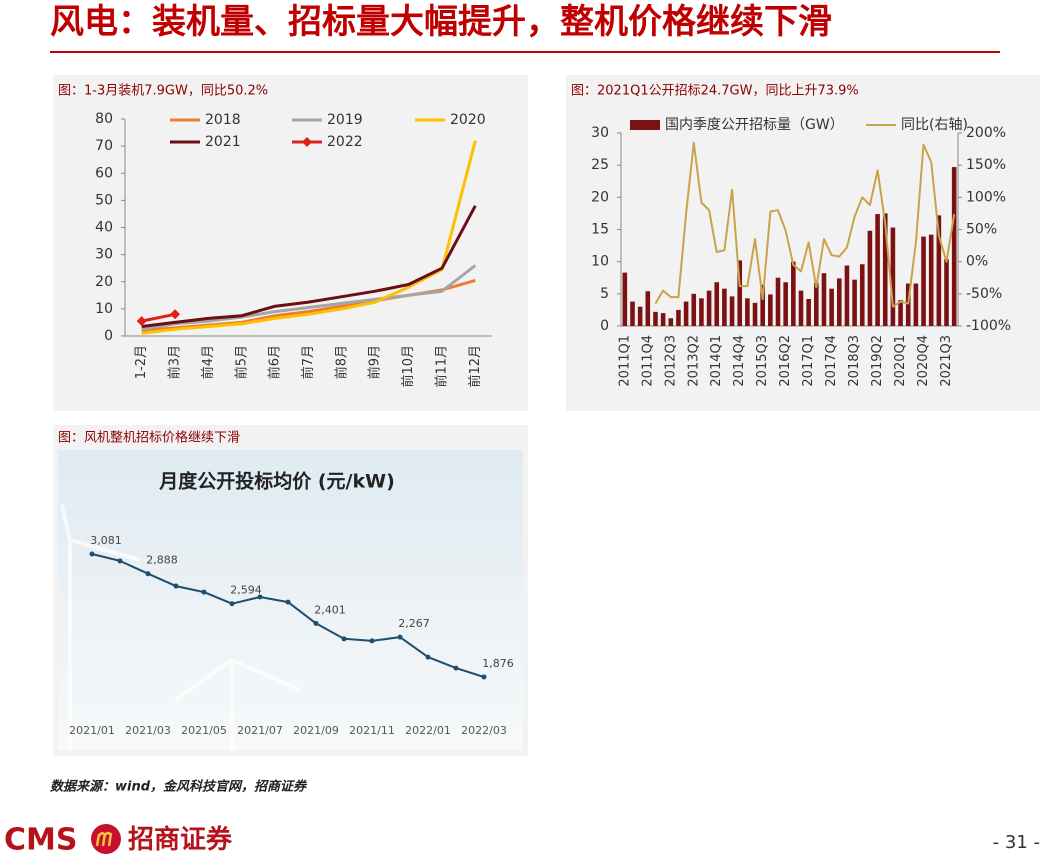 The height and width of the screenshot is (860, 1046). I want to click on x-tick-label: 2016Q2, so click(785, 361).